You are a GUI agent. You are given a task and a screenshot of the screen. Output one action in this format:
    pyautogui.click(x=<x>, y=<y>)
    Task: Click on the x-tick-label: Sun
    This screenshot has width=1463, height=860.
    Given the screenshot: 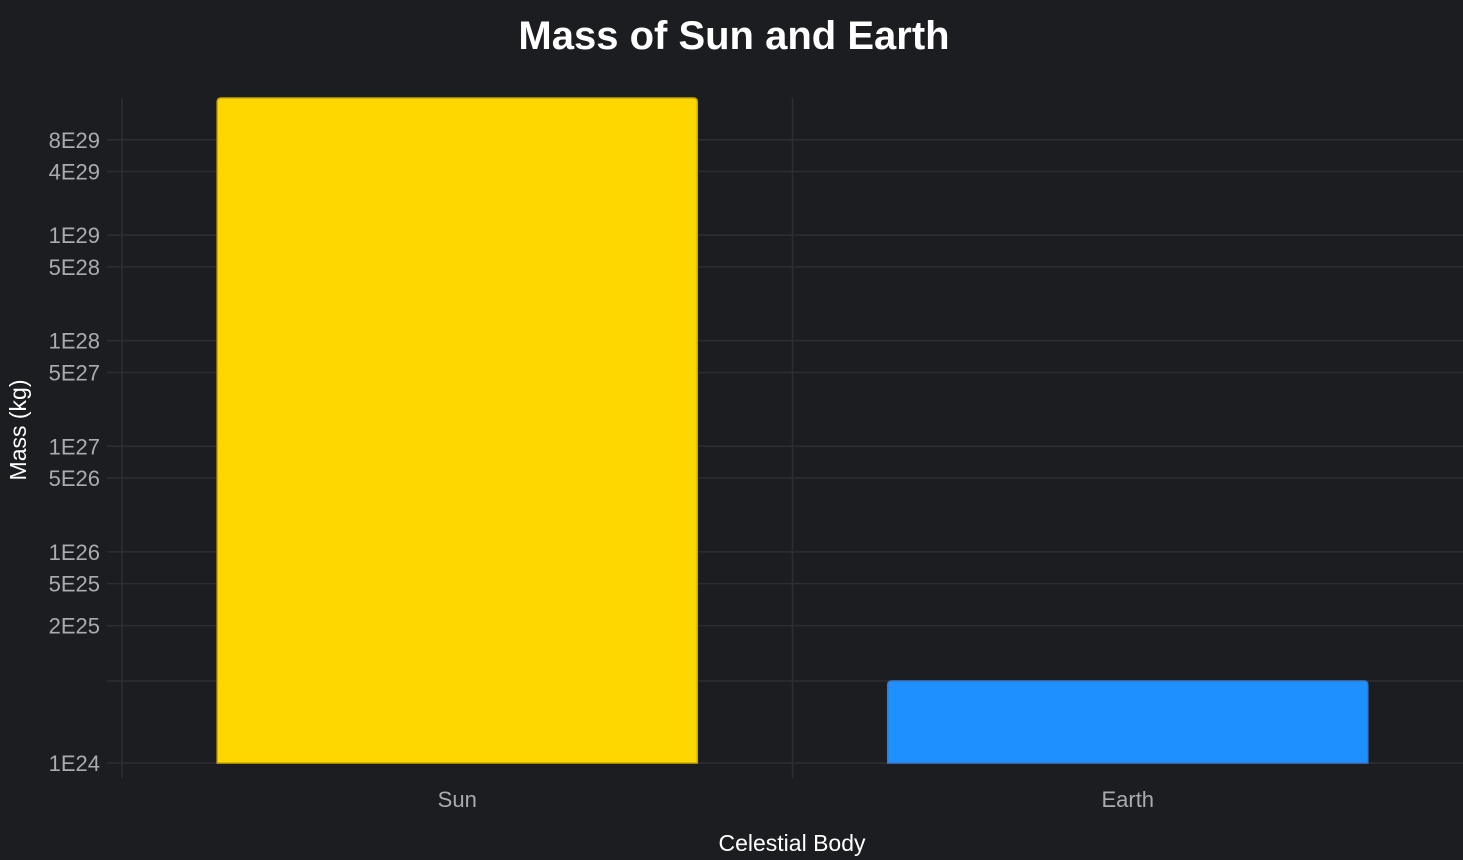 What is the action you would take?
    pyautogui.click(x=457, y=799)
    